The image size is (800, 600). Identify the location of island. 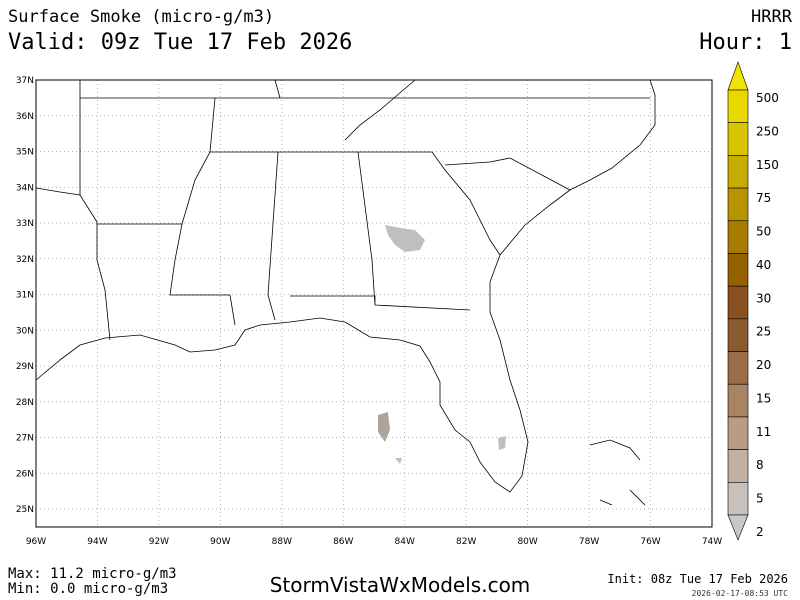
(617, 472).